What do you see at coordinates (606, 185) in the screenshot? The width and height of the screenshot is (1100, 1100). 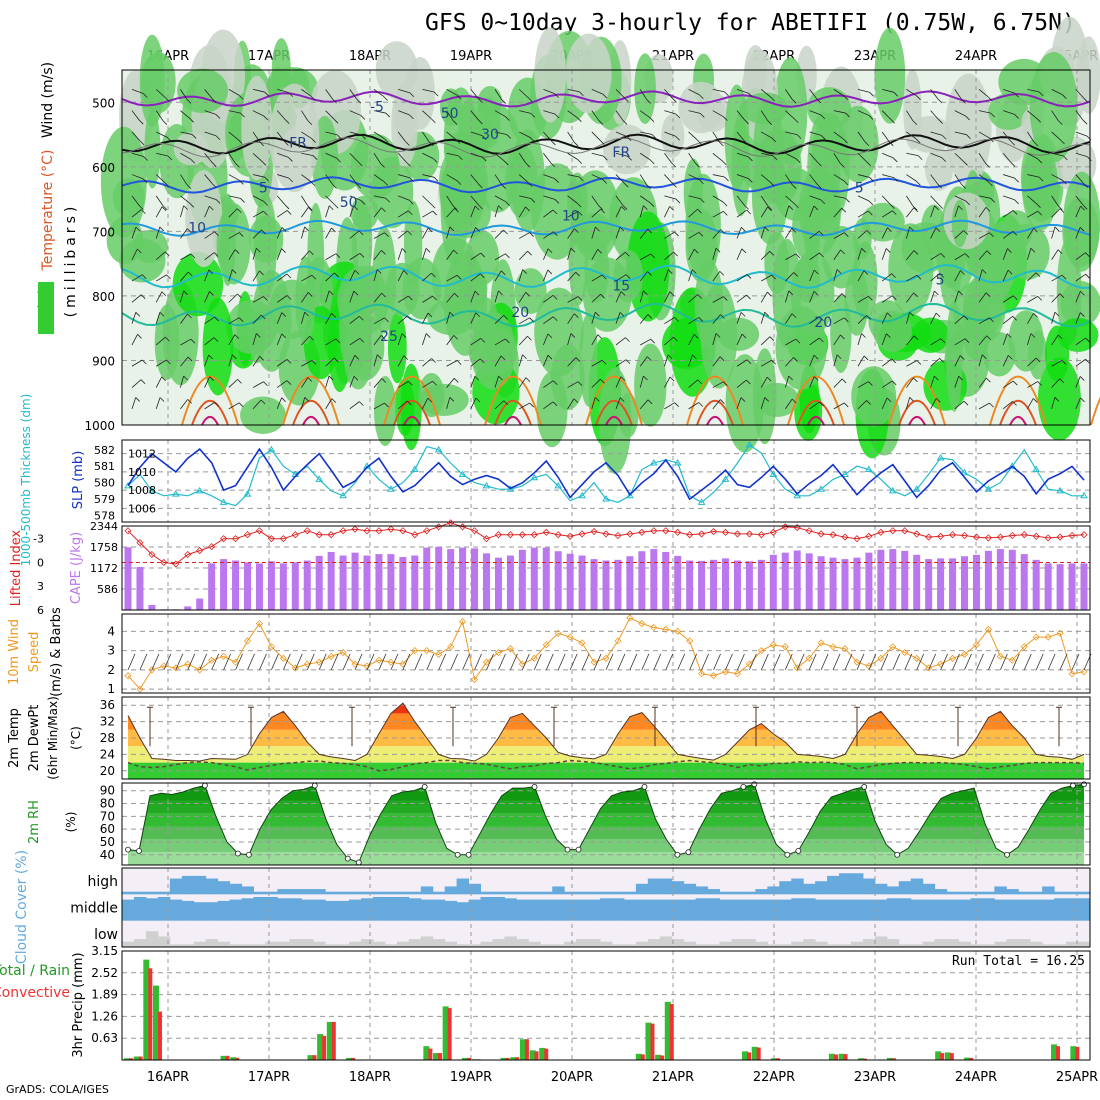 I see `temperature-contour` at bounding box center [606, 185].